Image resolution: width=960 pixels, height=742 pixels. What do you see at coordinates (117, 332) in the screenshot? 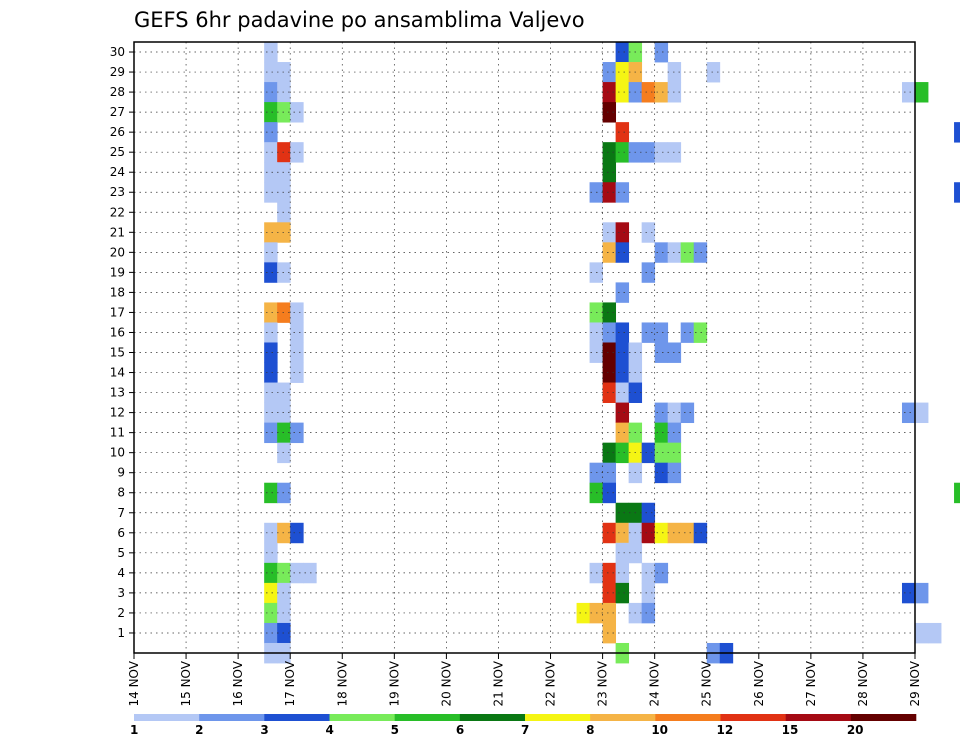
I see `y-tick-label: 16` at bounding box center [117, 332].